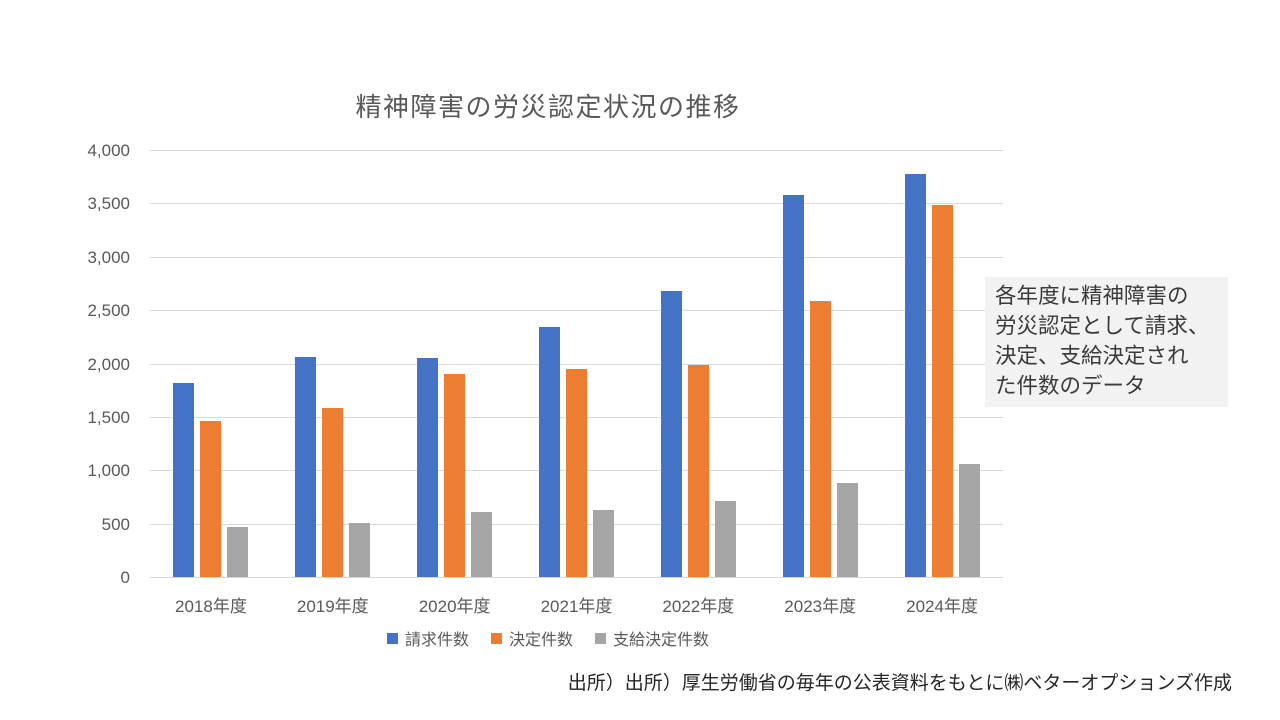 Image resolution: width=1280 pixels, height=720 pixels. What do you see at coordinates (108, 311) in the screenshot?
I see `y-axis-tick-label: 2,500` at bounding box center [108, 311].